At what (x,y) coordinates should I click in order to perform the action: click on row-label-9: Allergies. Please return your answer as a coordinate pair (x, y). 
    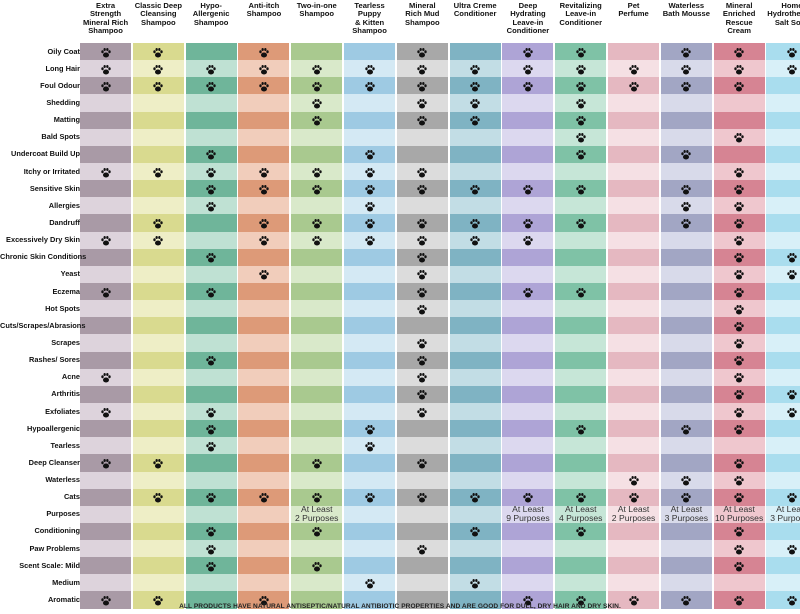
    Looking at the image, I should click on (64, 205).